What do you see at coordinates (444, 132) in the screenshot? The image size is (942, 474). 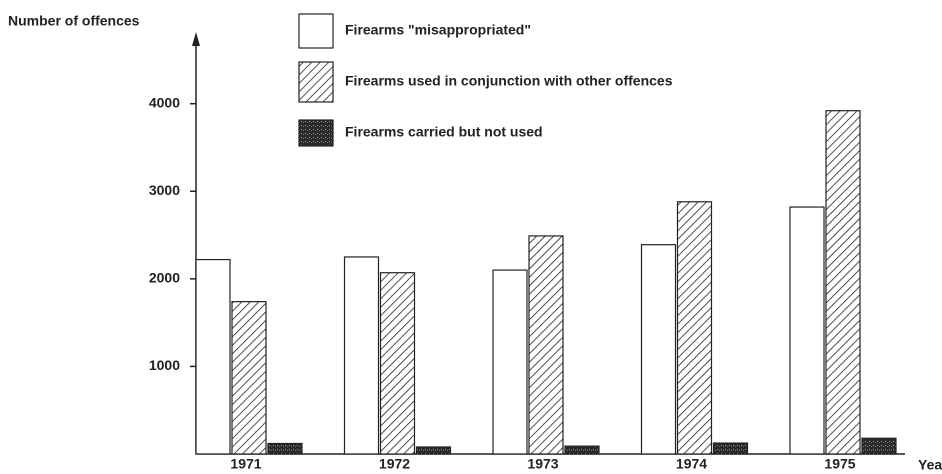 I see `legend-label: Firearms carried but not used` at bounding box center [444, 132].